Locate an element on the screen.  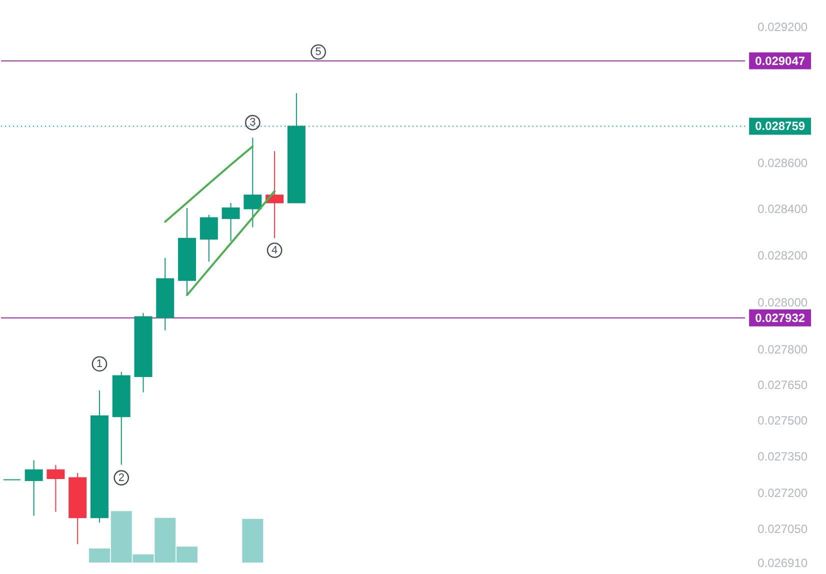
y-tick-label: 0.027500 is located at coordinates (783, 421).